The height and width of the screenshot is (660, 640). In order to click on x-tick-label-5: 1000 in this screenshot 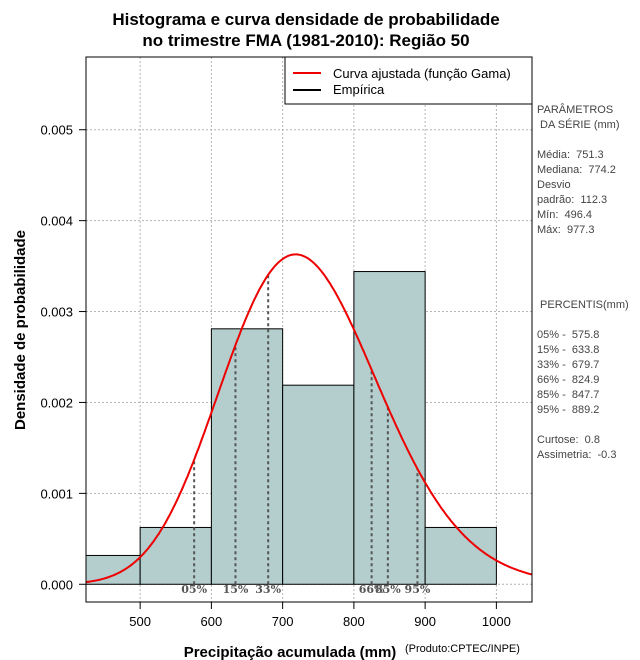, I will do `click(496, 621)`.